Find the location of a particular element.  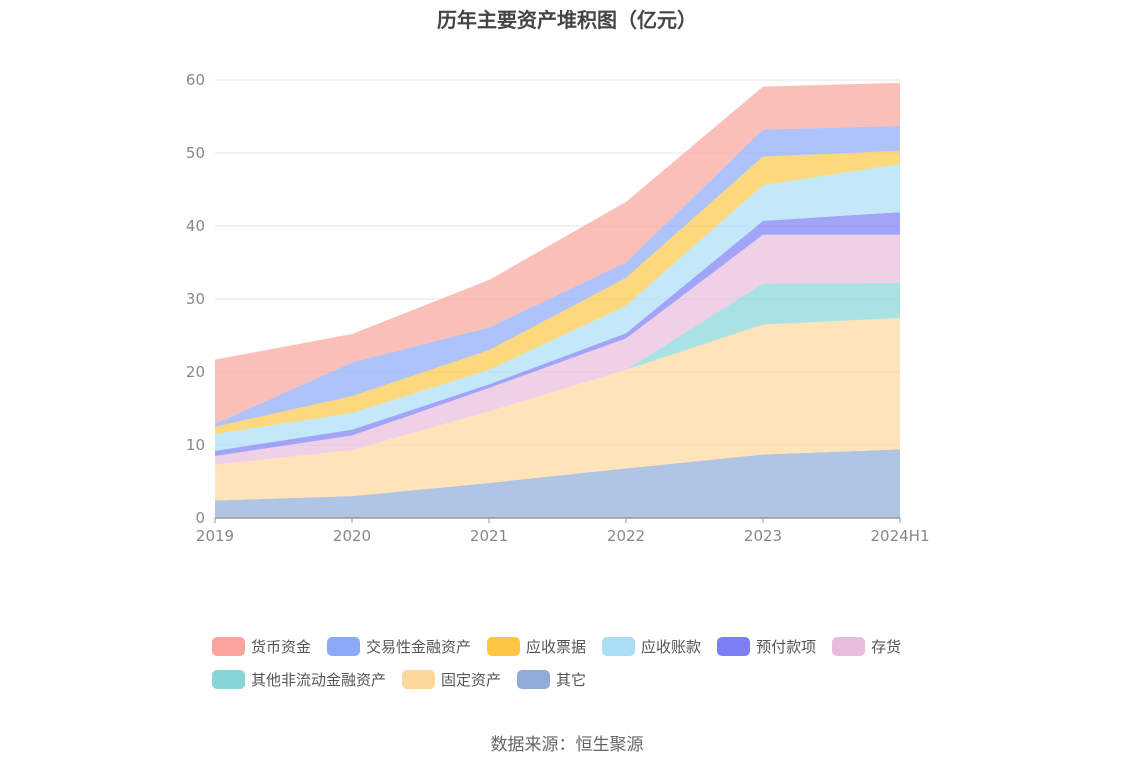

legend-label: 应收账款 is located at coordinates (671, 647).